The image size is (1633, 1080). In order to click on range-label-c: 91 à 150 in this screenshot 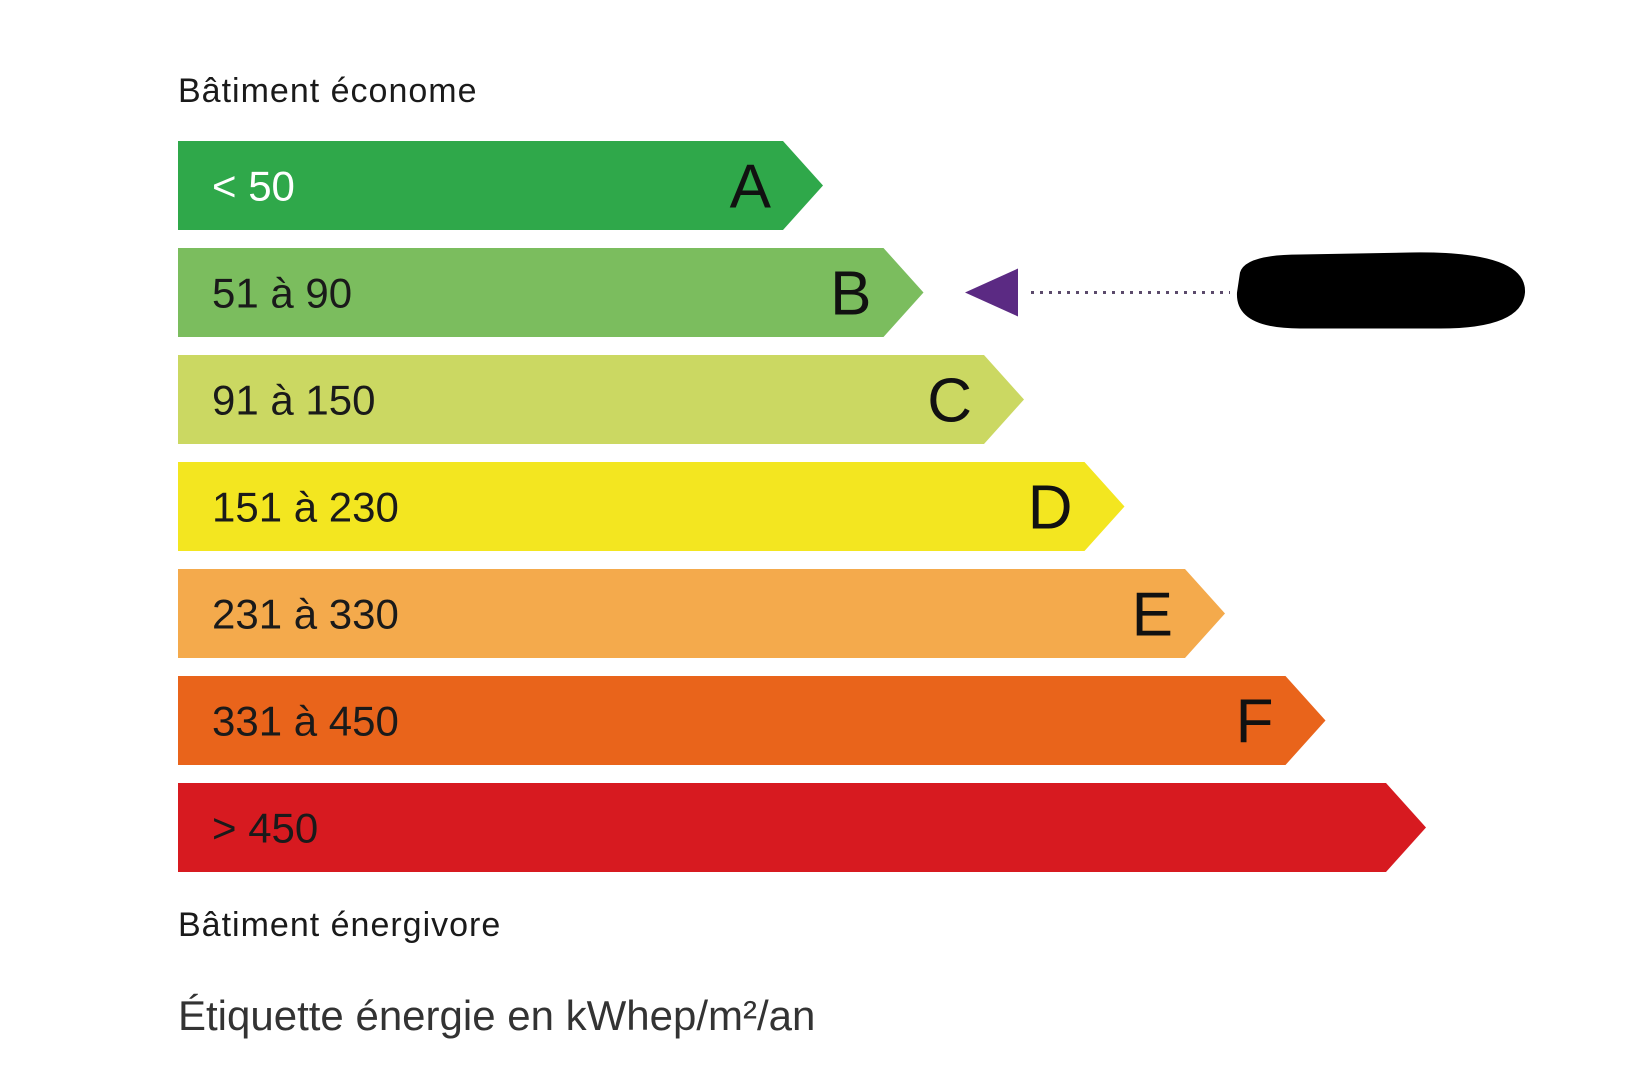, I will do `click(294, 400)`.